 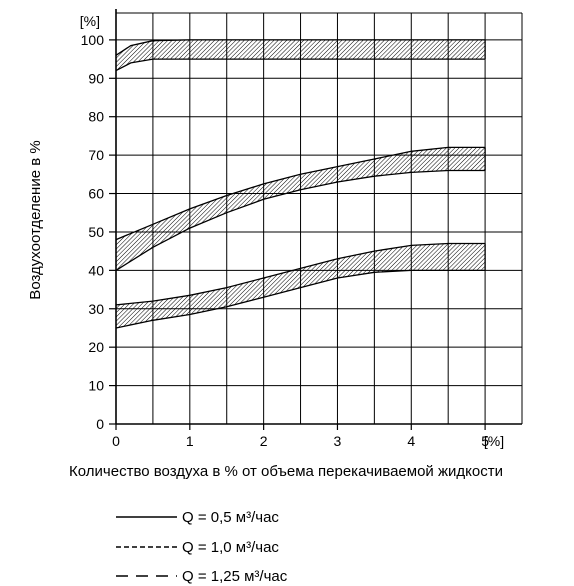 What do you see at coordinates (96, 309) in the screenshot?
I see `y-tick-label: 30` at bounding box center [96, 309].